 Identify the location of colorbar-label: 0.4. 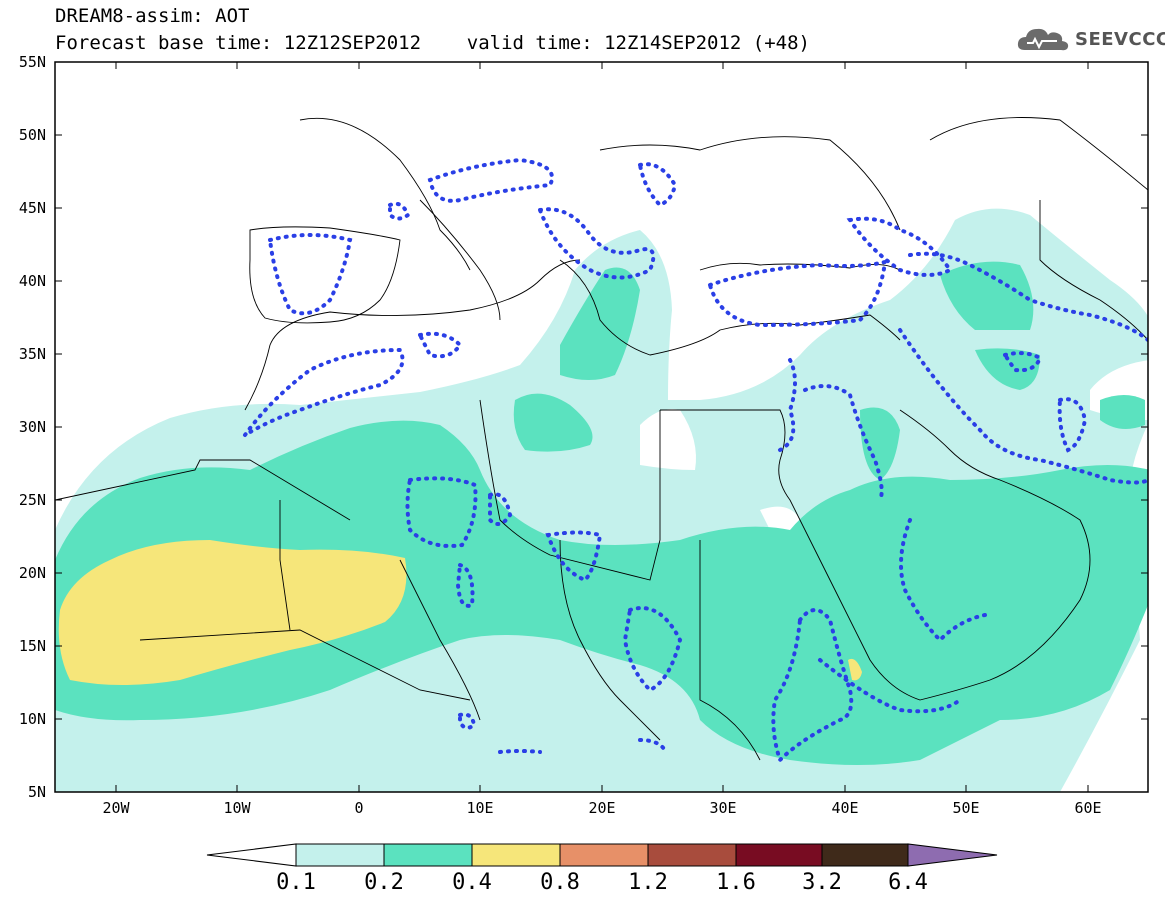
(472, 882).